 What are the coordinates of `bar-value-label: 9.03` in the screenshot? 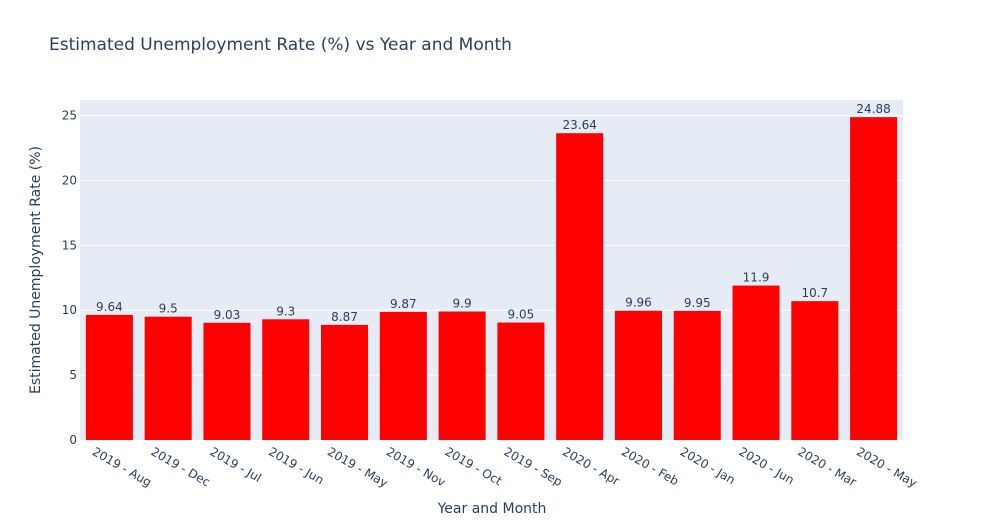 It's located at (227, 315).